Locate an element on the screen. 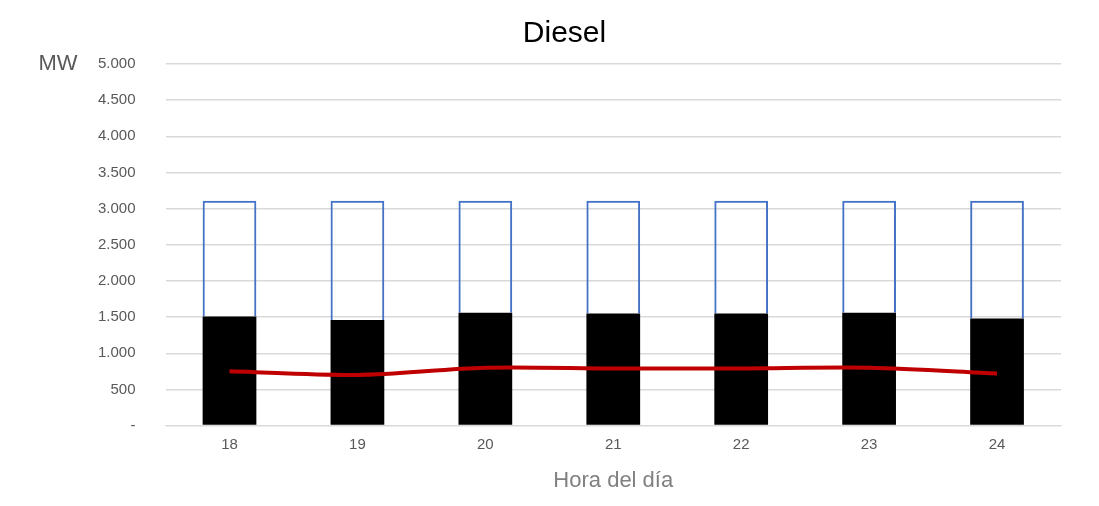 This screenshot has height=506, width=1099. y-tick-label: 2.000 is located at coordinates (116, 280).